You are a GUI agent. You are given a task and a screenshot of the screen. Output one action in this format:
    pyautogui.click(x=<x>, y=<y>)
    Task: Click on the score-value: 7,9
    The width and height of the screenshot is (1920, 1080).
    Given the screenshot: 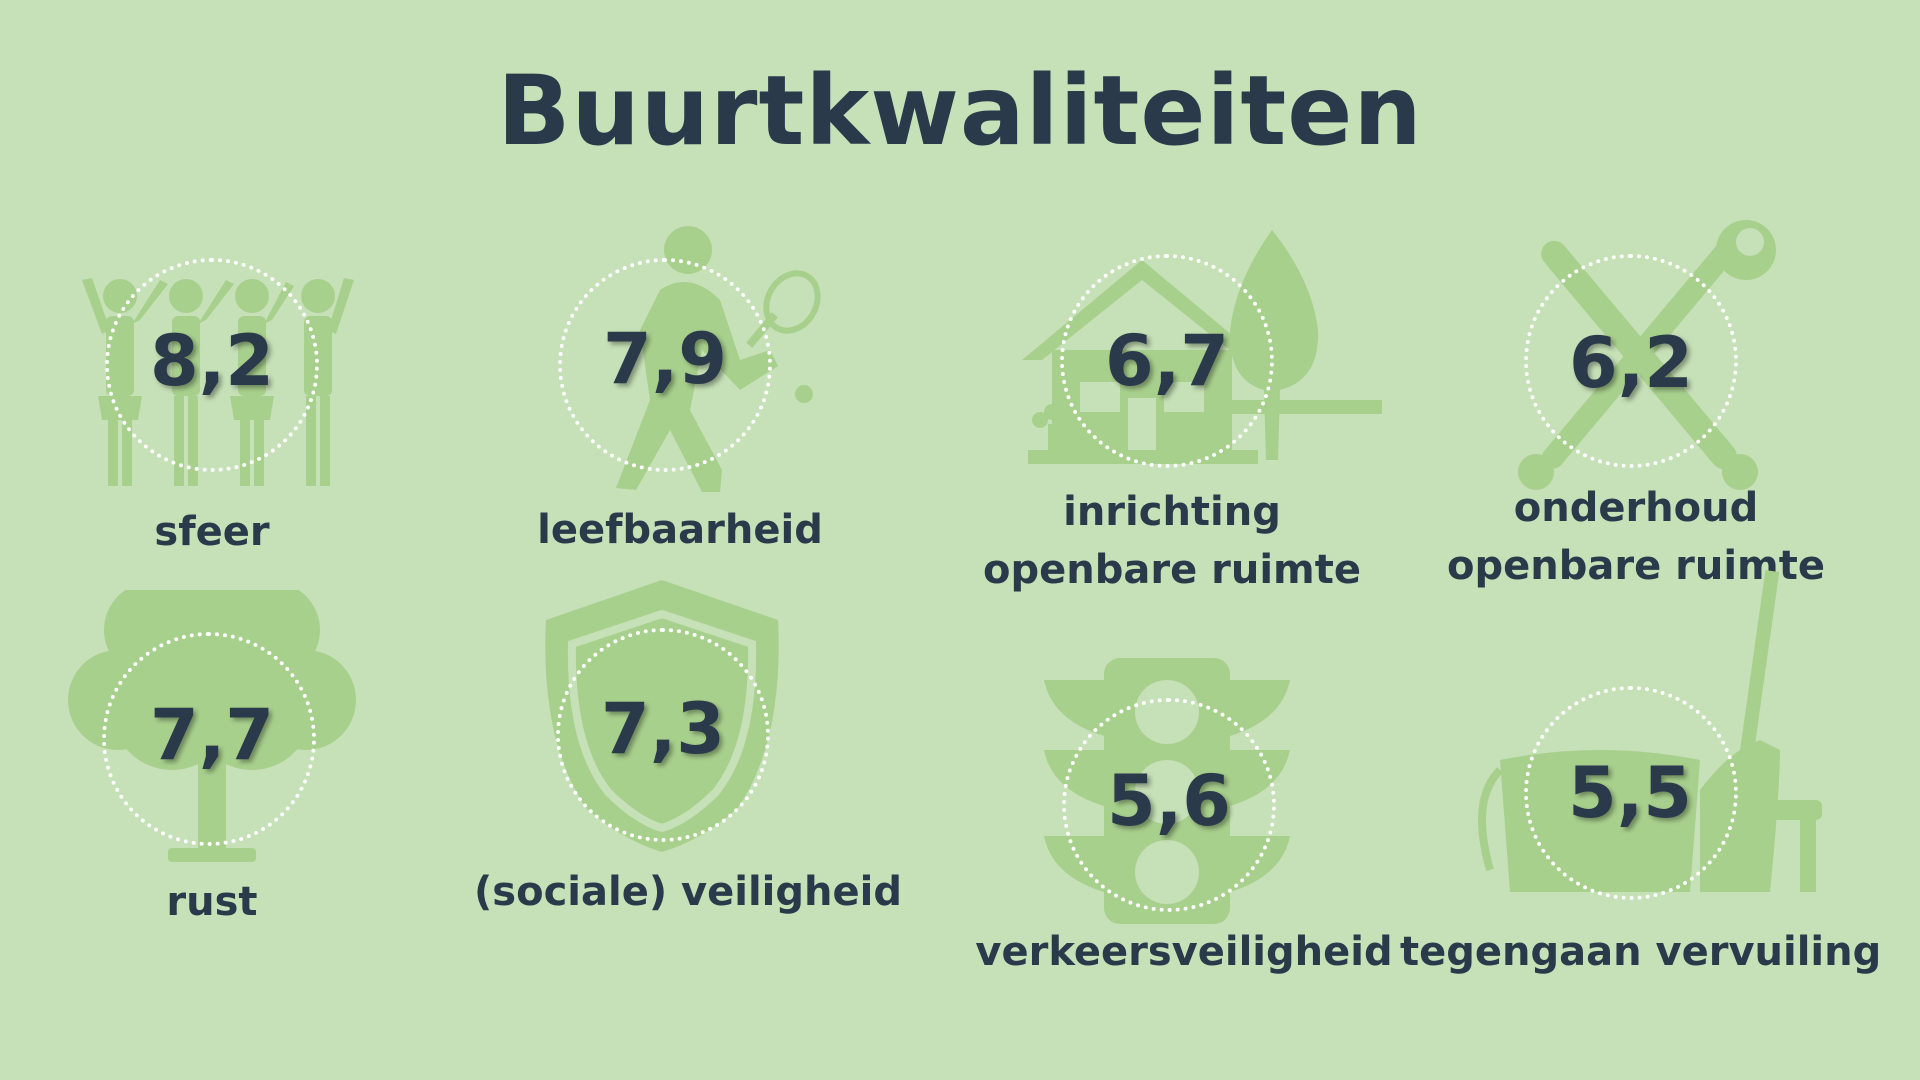 What is the action you would take?
    pyautogui.click(x=664, y=359)
    